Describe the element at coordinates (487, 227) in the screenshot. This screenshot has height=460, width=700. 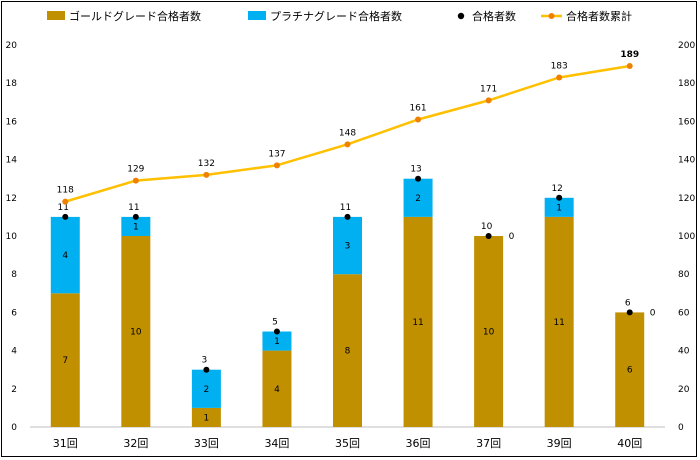
I see `total-point-label: 10` at that location.